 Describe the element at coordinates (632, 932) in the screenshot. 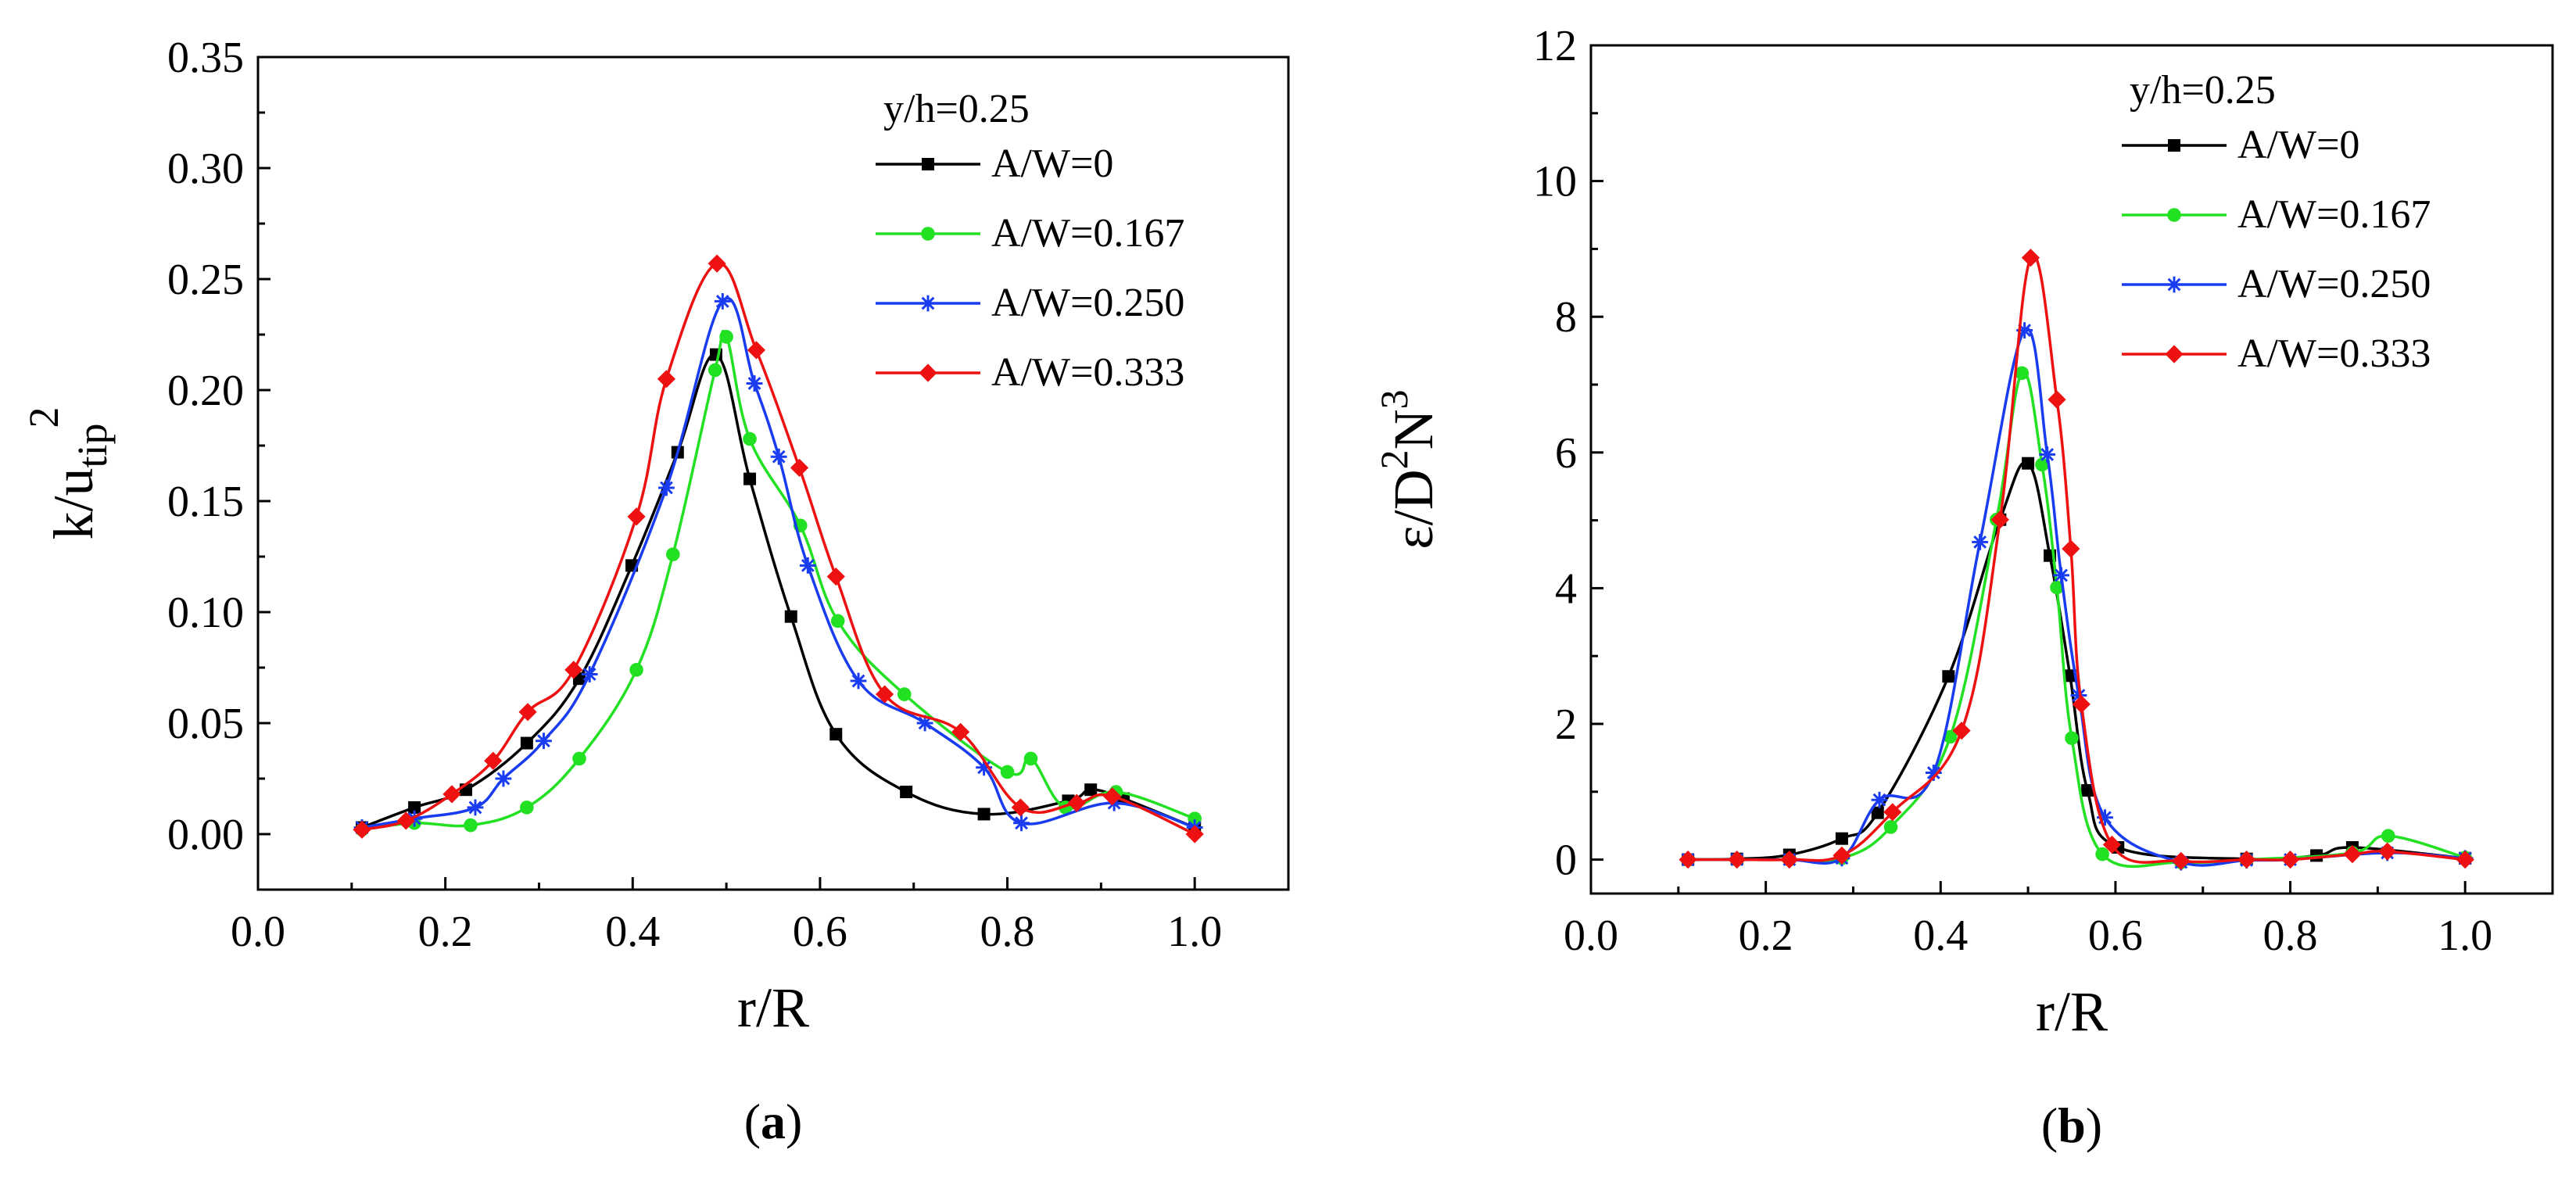

I see `x-tick-label: 0.4` at that location.